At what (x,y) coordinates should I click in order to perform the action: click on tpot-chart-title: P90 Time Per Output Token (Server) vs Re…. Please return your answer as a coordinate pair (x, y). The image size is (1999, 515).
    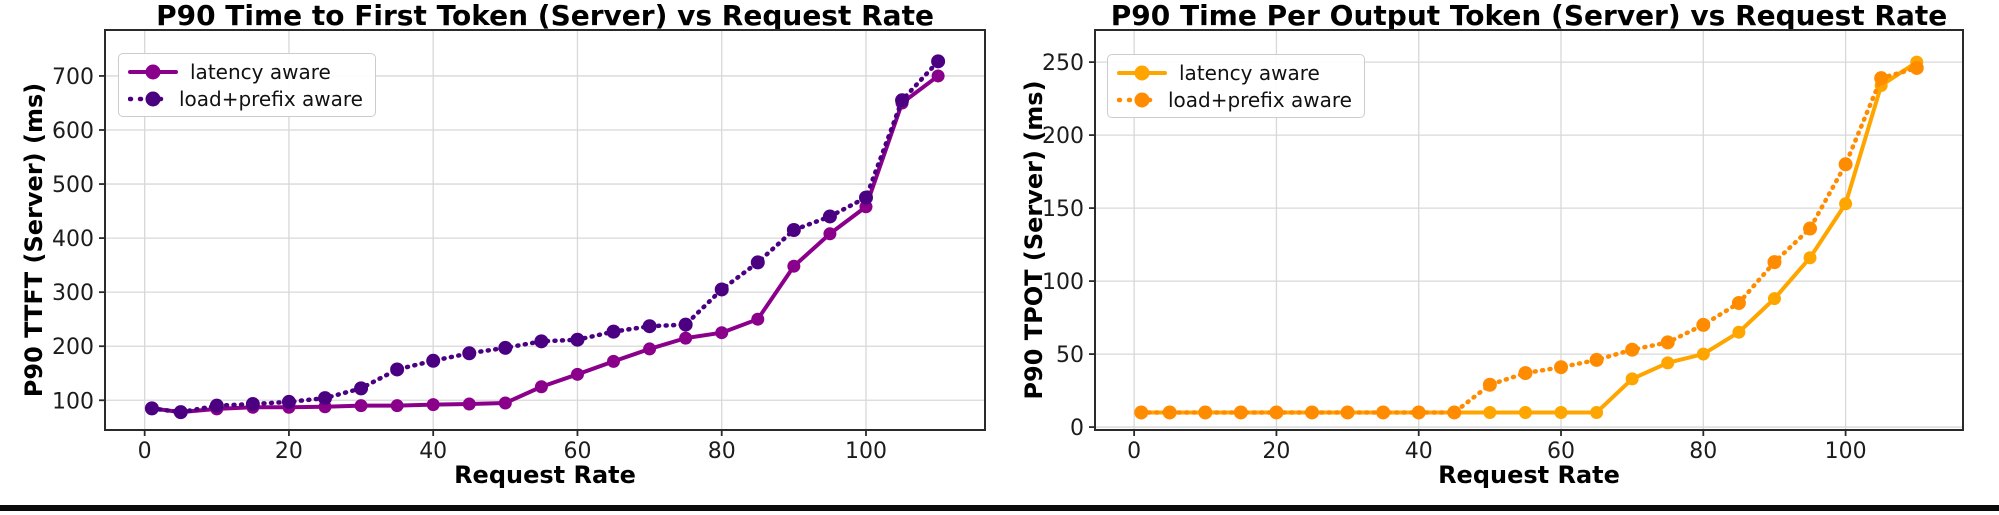
    Looking at the image, I should click on (1529, 16).